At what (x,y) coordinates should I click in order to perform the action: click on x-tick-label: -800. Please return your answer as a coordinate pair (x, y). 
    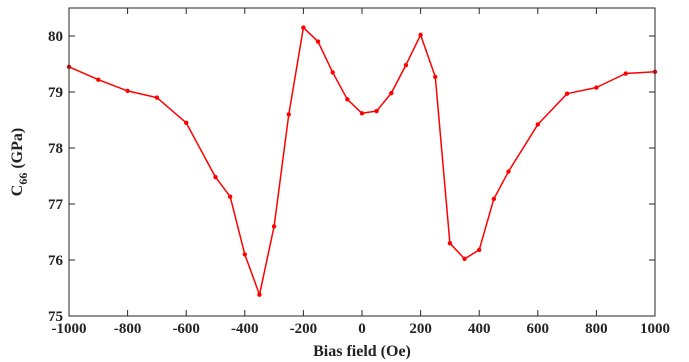
    Looking at the image, I should click on (128, 329).